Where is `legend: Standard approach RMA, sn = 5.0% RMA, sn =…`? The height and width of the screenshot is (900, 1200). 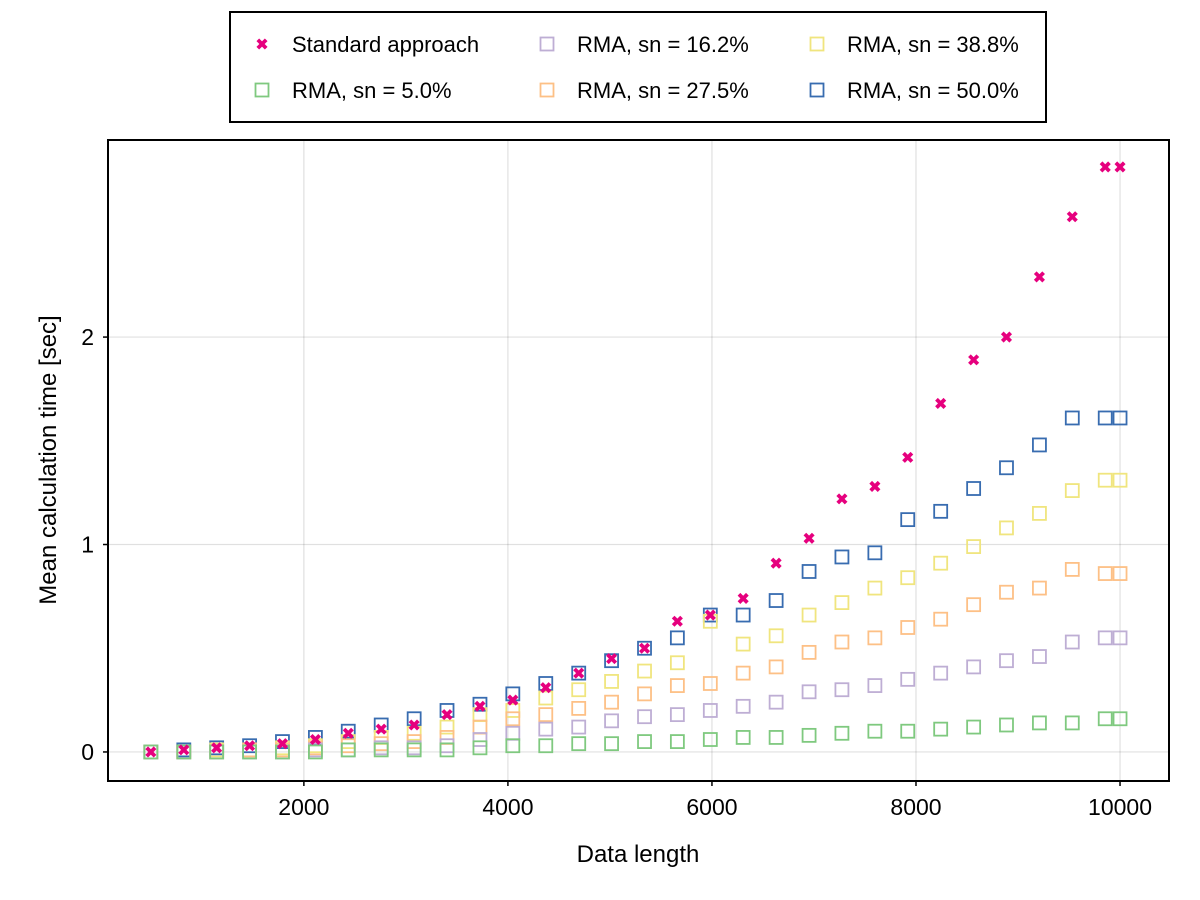
legend: Standard approach RMA, sn = 5.0% RMA, sn =… is located at coordinates (638, 67).